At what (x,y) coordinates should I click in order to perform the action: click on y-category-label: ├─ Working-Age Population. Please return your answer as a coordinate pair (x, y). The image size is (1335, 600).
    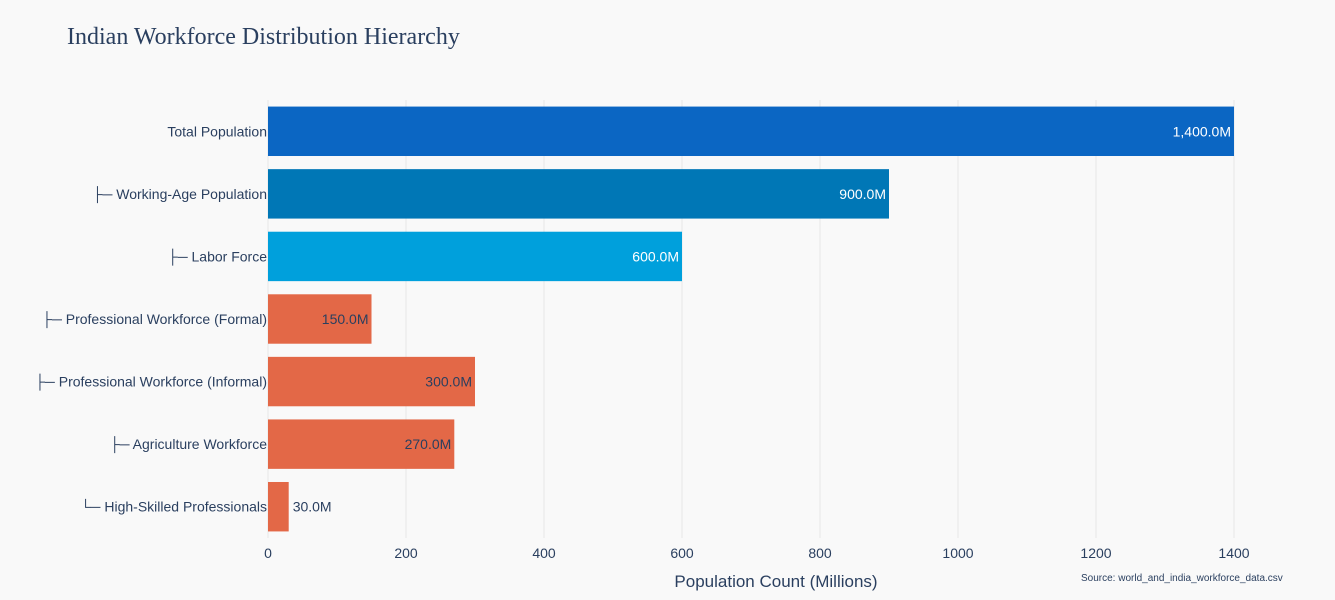
    Looking at the image, I should click on (180, 195).